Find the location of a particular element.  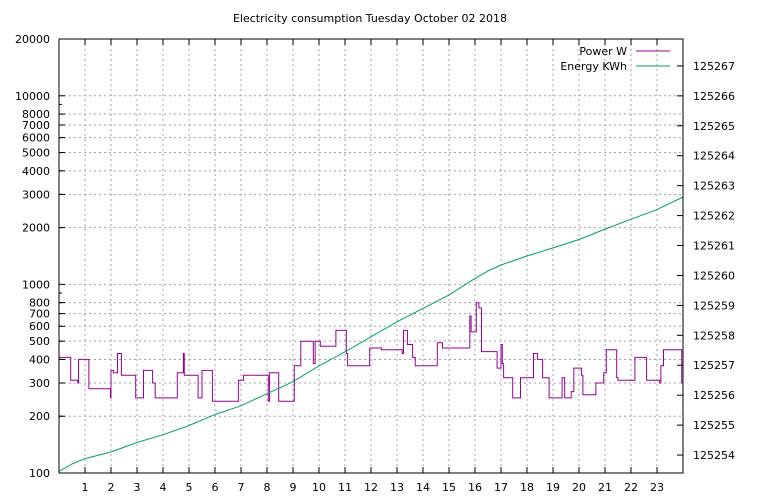

y-right-tick-label: 125258 is located at coordinates (714, 335).